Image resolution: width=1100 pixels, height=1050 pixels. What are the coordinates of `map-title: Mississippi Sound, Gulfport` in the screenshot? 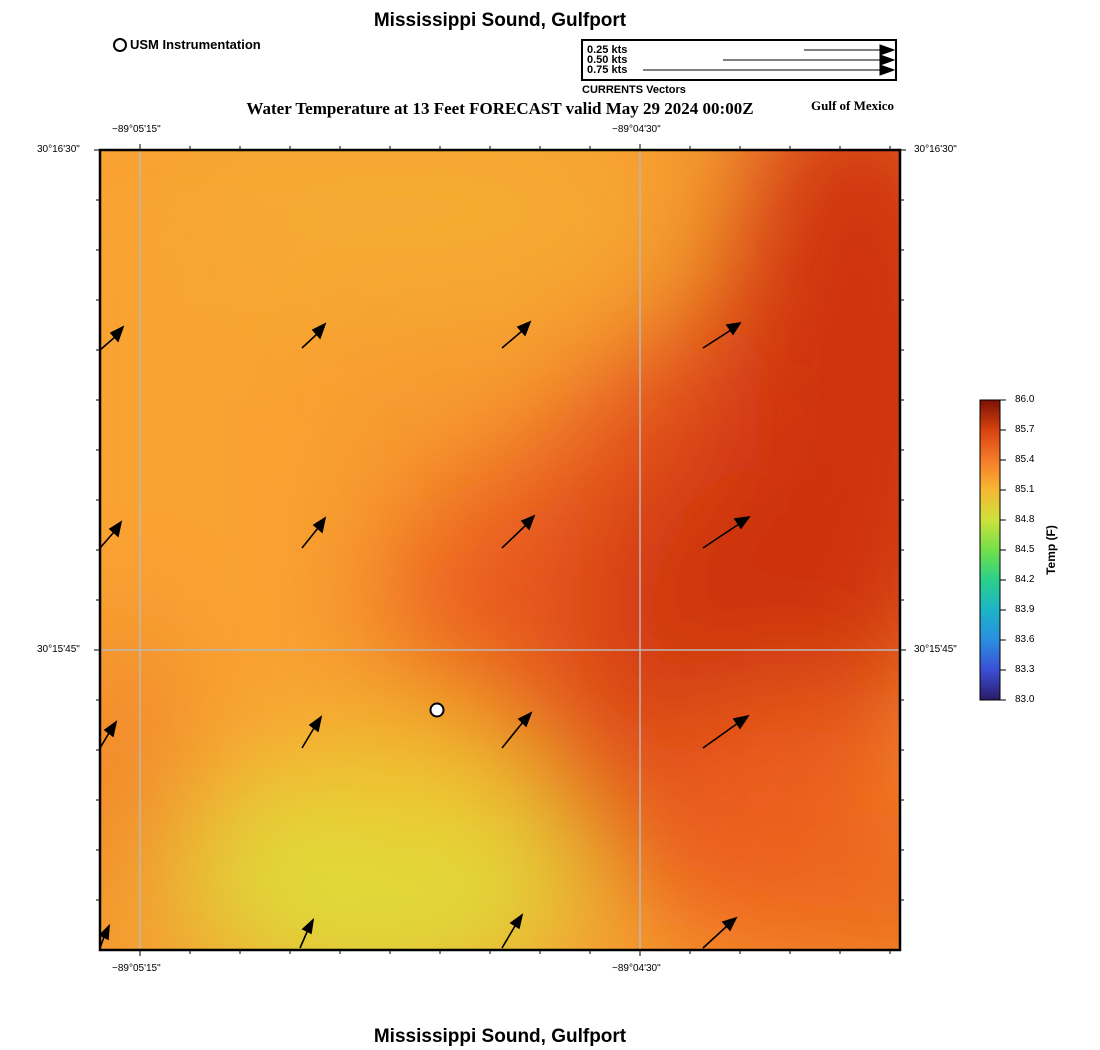 It's located at (500, 20).